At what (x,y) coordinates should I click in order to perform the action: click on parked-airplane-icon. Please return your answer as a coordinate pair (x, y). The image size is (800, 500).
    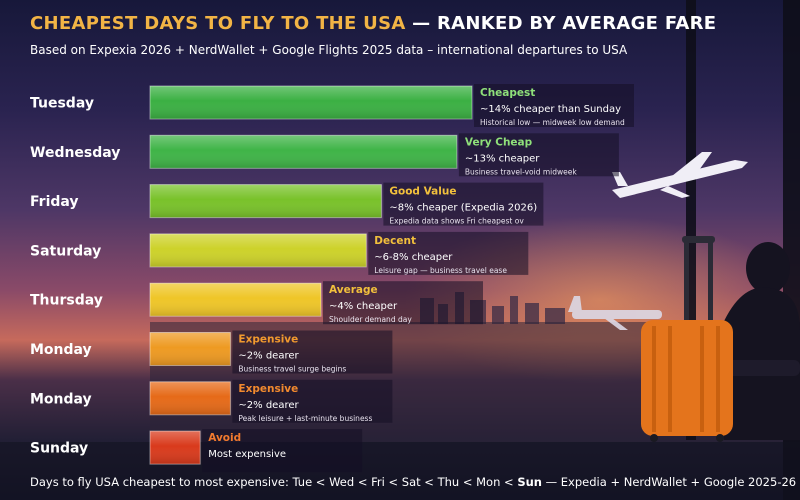
    Looking at the image, I should click on (615, 313).